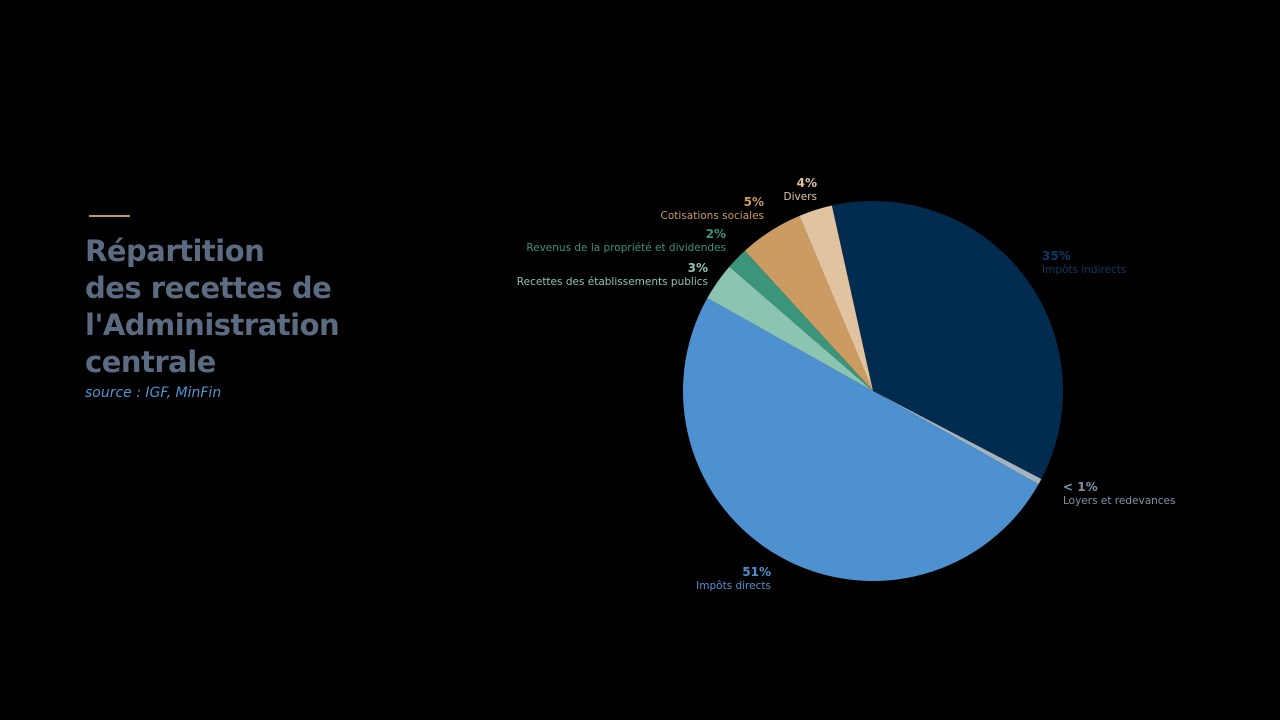  Describe the element at coordinates (212, 325) in the screenshot. I see `title-line-3: l'Administration` at that location.